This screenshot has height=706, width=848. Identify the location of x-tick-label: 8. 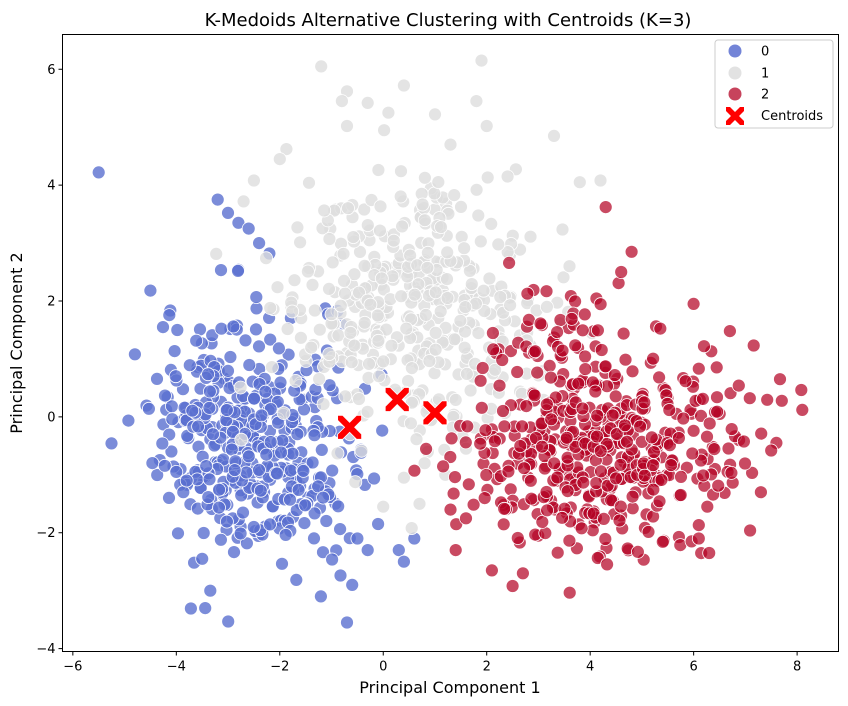
(797, 667).